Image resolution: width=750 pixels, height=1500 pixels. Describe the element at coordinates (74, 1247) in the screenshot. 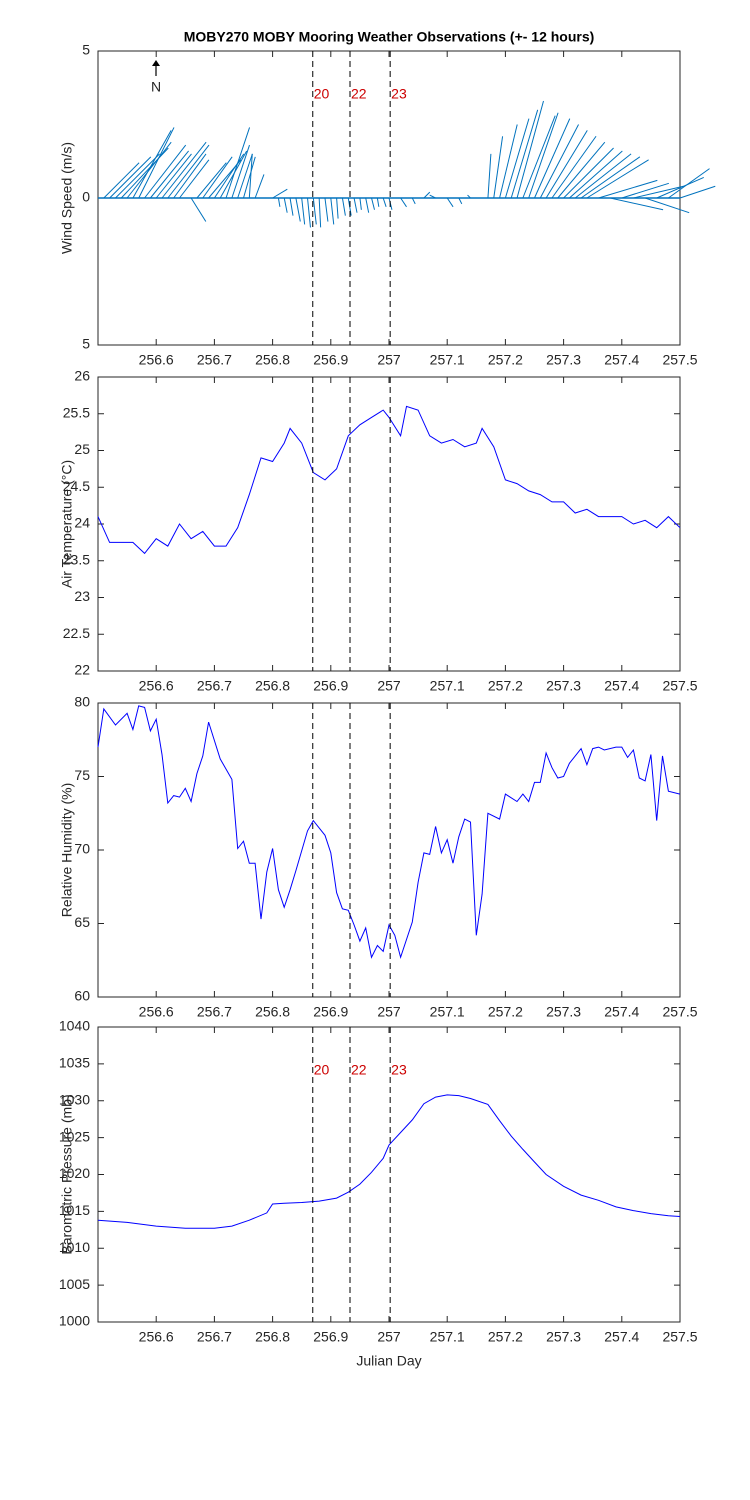

I see `y-tick-label: 1010` at that location.